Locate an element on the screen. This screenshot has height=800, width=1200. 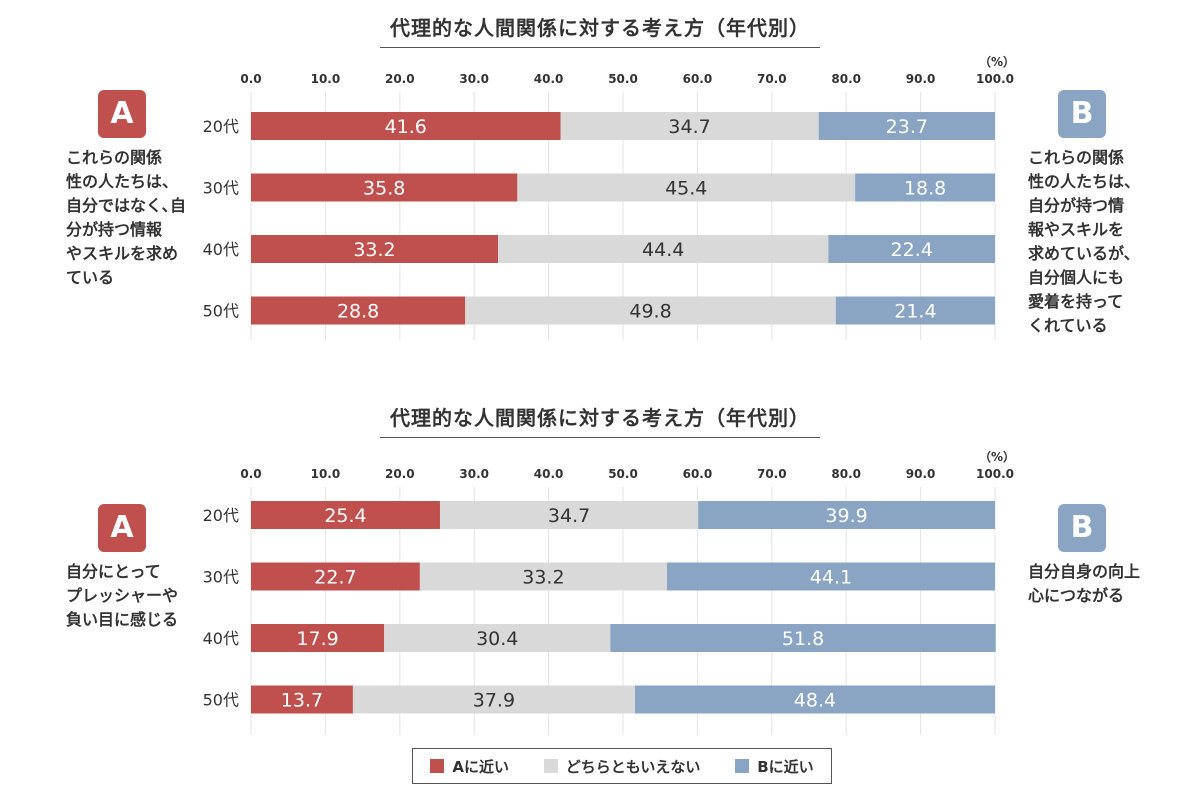
legend-item-b: Bに近い is located at coordinates (774, 766).